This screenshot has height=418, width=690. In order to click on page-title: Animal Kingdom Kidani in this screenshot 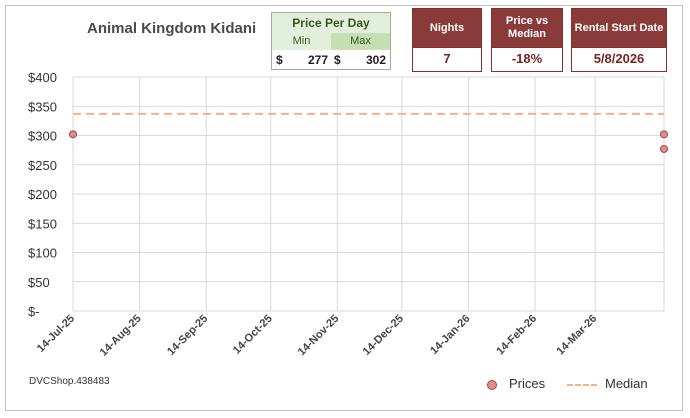, I will do `click(172, 28)`.